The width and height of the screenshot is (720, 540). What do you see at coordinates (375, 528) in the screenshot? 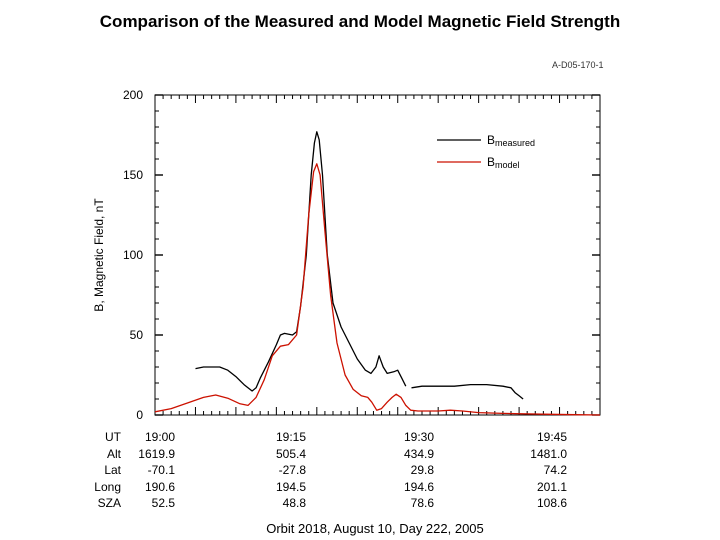
I see `x-axis-label: Orbit 2018, August 10, Day 222, 2005` at bounding box center [375, 528].